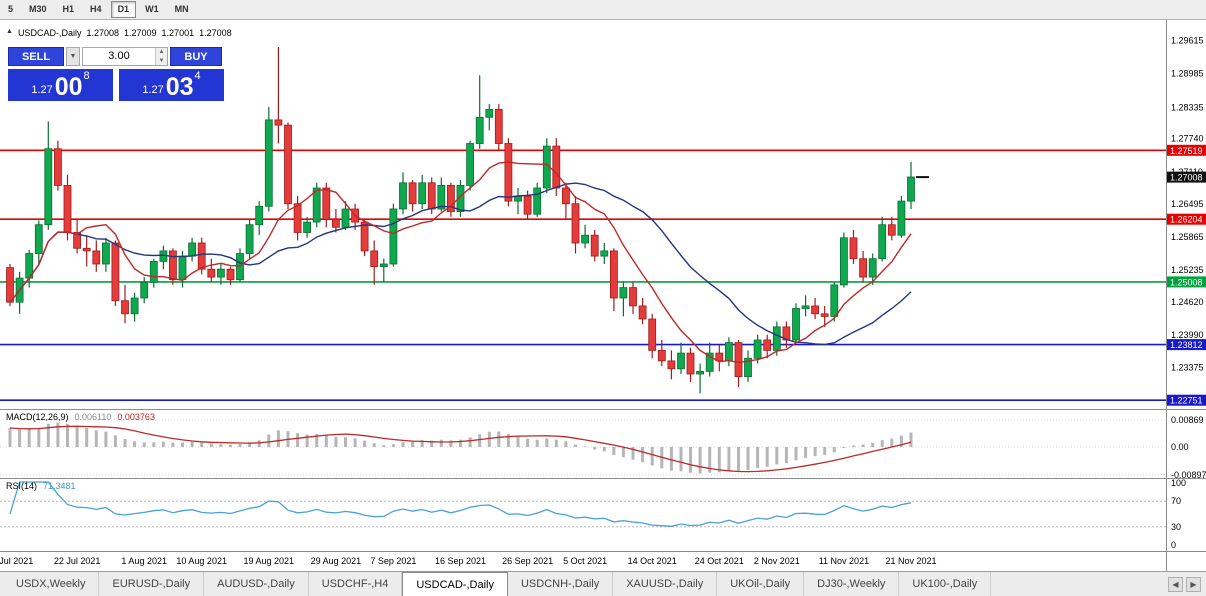 The width and height of the screenshot is (1206, 596). What do you see at coordinates (161, 52) in the screenshot?
I see `volume-up-icon: ▲` at bounding box center [161, 52].